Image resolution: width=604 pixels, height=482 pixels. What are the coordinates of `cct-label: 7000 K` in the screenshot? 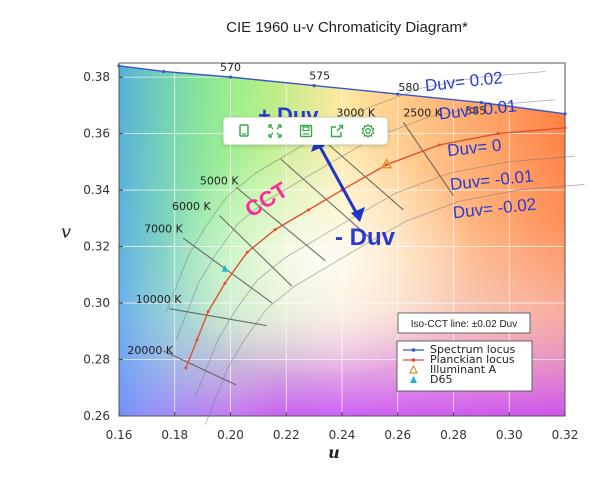 It's located at (163, 228).